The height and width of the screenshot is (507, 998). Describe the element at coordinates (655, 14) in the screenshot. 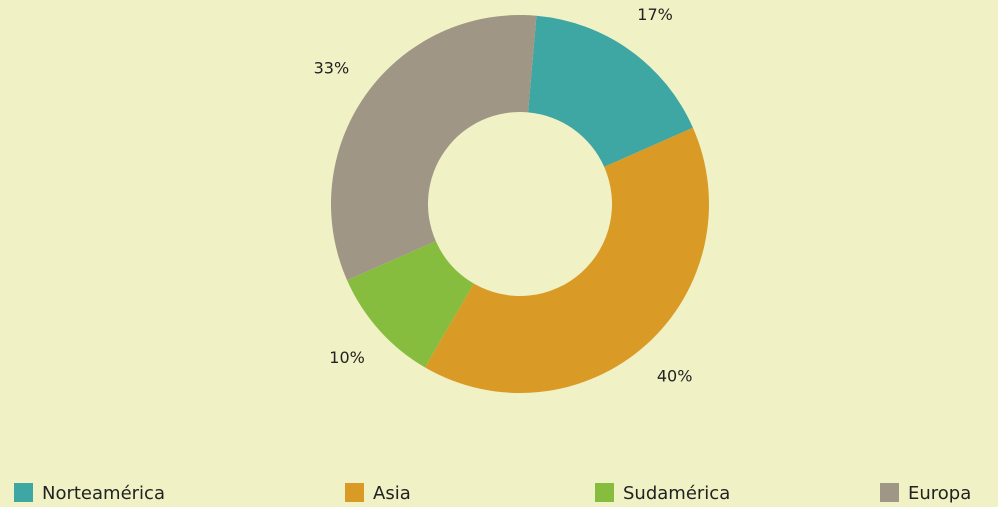

I see `data-label: 17%` at that location.